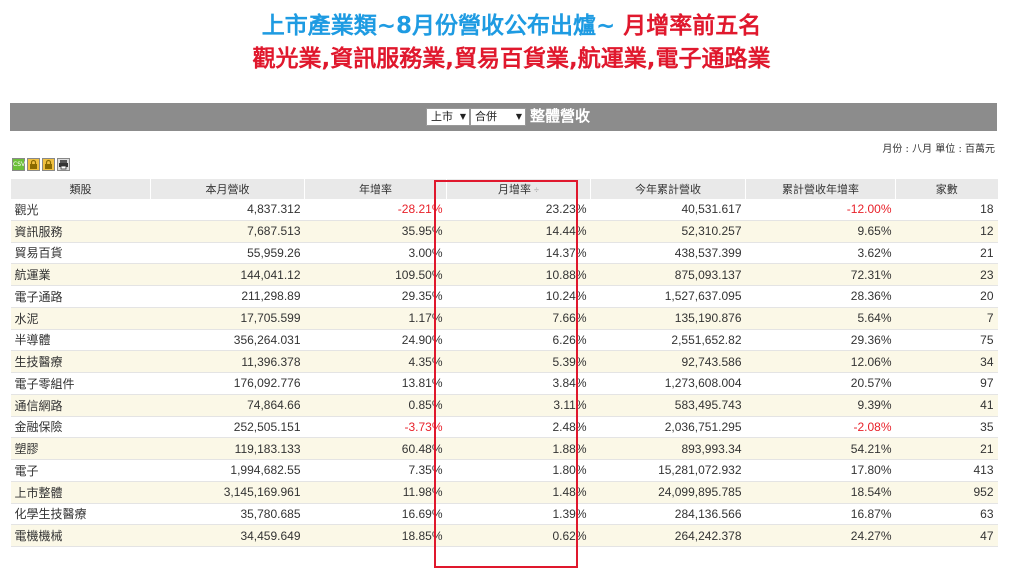  What do you see at coordinates (820, 318) in the screenshot?
I see `ytd-yoy-cell: 5.64%` at bounding box center [820, 318].